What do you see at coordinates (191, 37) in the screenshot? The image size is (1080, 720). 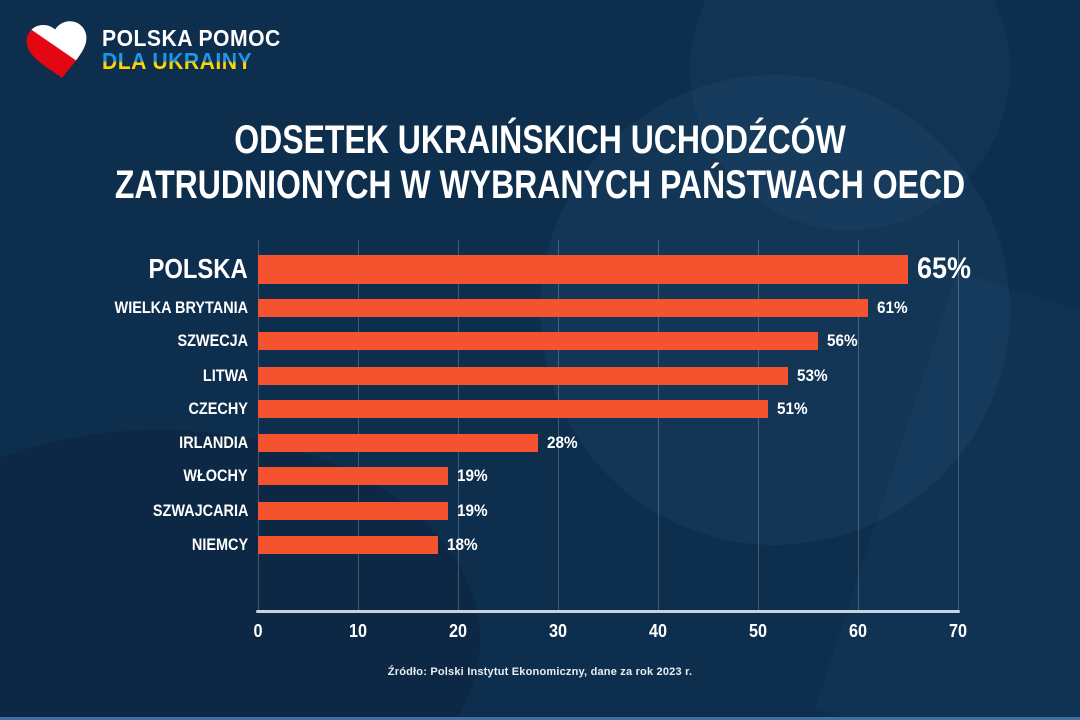 I see `logo-text-line1: POLSKA POMOC` at bounding box center [191, 37].